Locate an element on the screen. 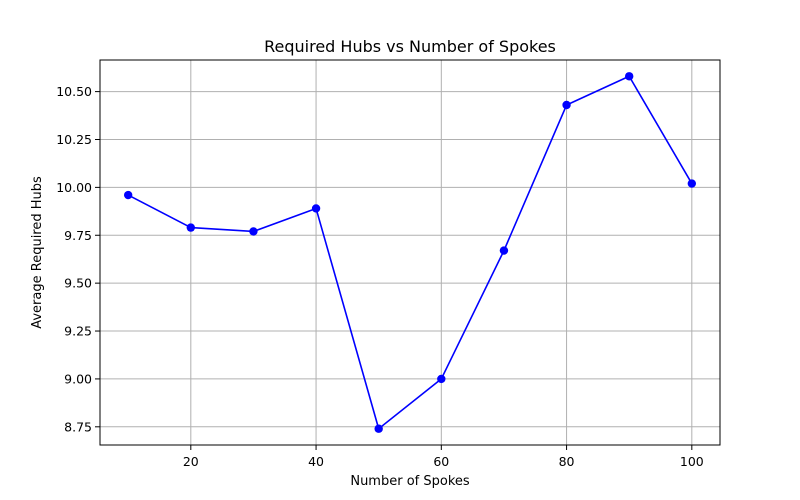  y-axis-ticks: 8.75 9.00 9.25 9.50 9.75 10.00 10.25 10.50 is located at coordinates (78, 259).